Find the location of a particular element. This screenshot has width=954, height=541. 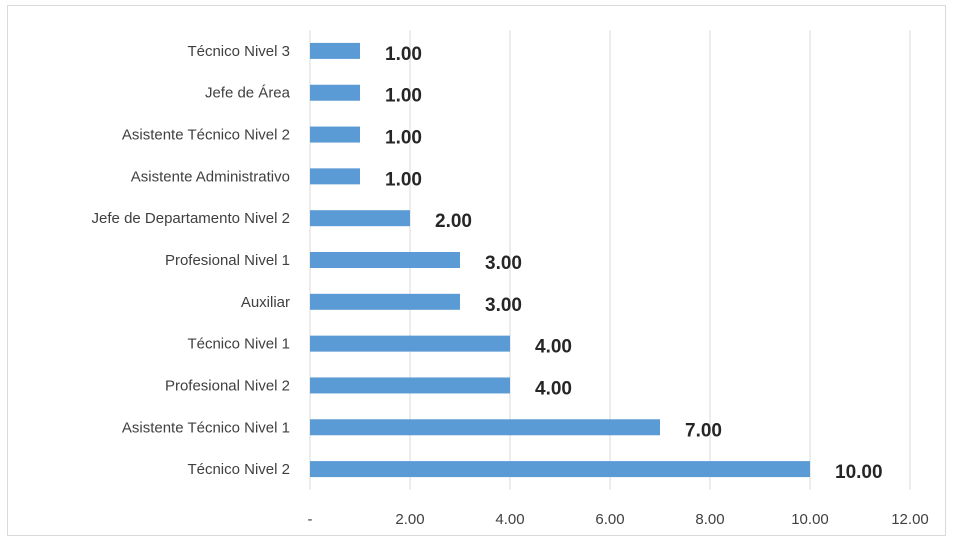

x-tick-label: 8.00 is located at coordinates (709, 519).